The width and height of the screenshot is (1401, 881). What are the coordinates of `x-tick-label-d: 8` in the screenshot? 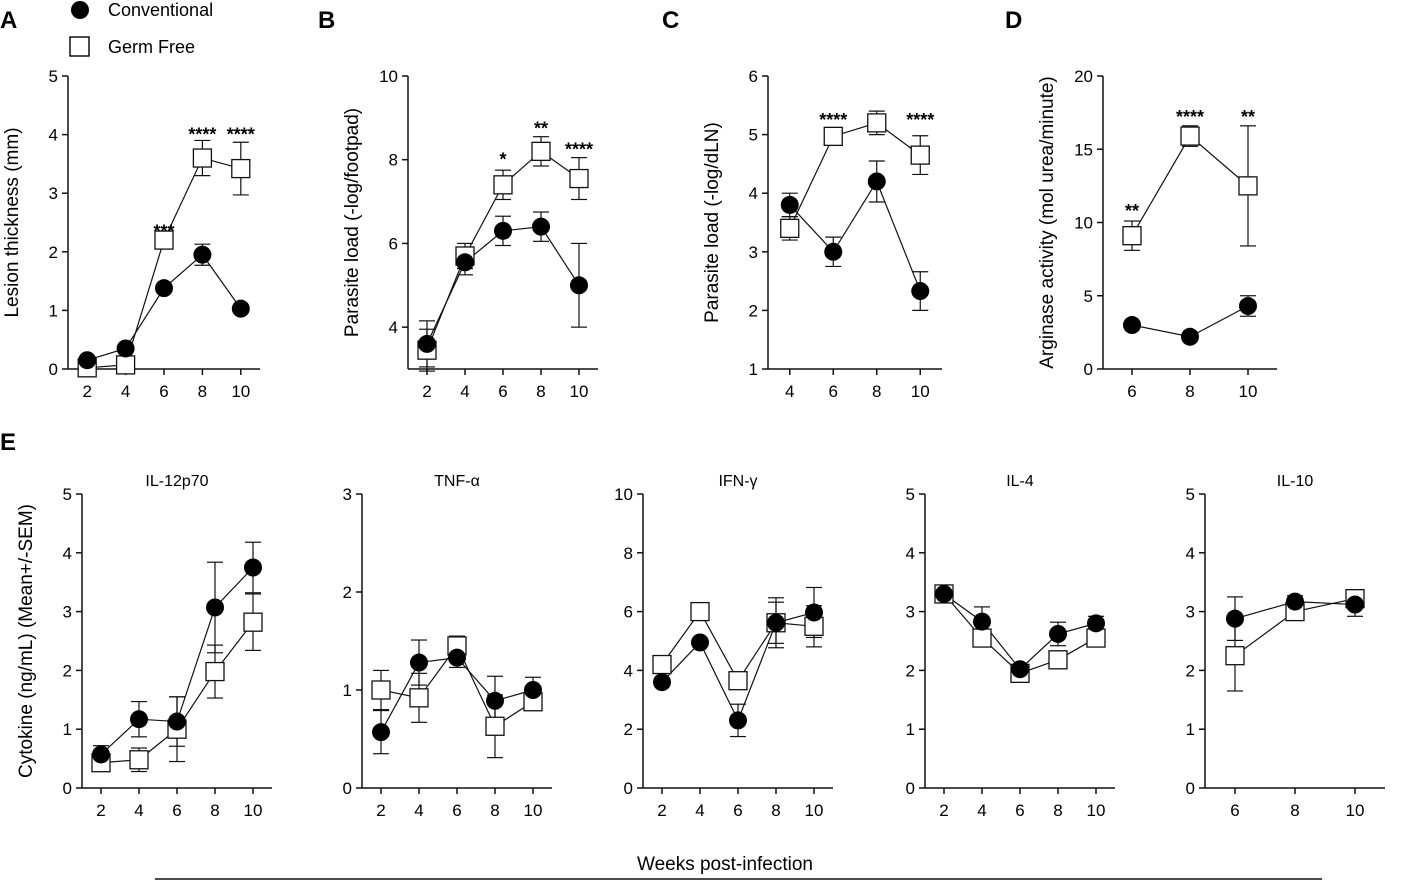 It's located at (1189, 391).